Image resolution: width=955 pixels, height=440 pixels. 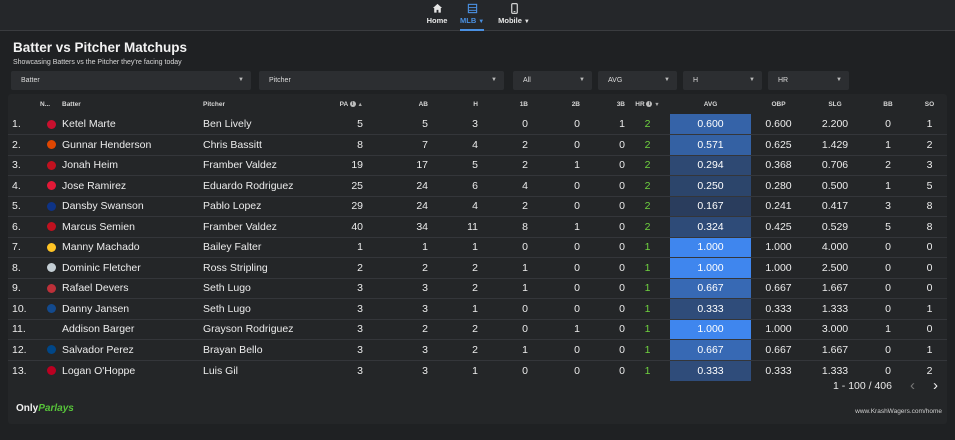 I want to click on row-number: 10., so click(x=24, y=309).